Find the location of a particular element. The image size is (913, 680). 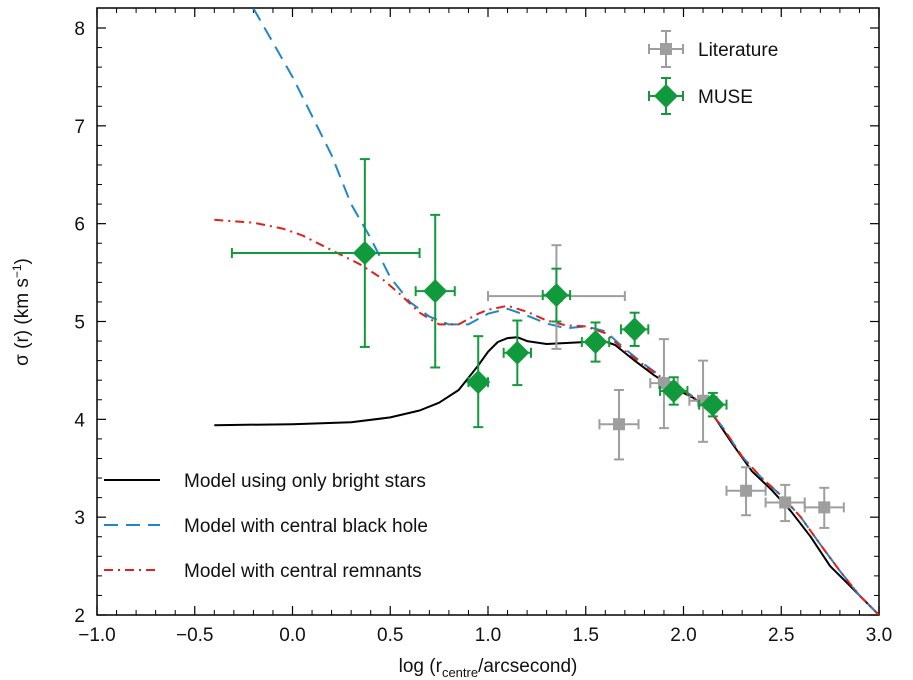

legend-point-entry: Literature is located at coordinates (713, 49).